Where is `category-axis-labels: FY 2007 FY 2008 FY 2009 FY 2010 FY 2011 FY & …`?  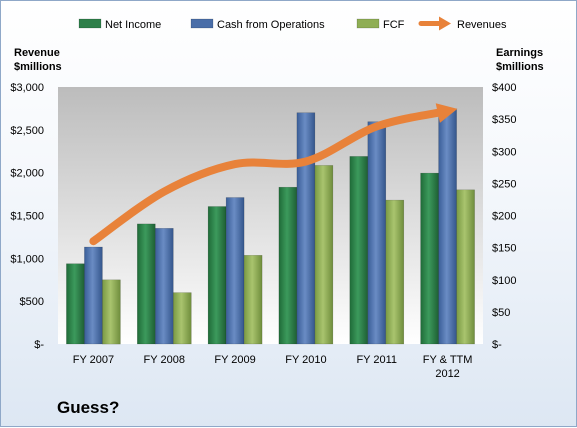
category-axis-labels: FY 2007 FY 2008 FY 2009 FY 2010 FY 2011 FY & … is located at coordinates (273, 367).